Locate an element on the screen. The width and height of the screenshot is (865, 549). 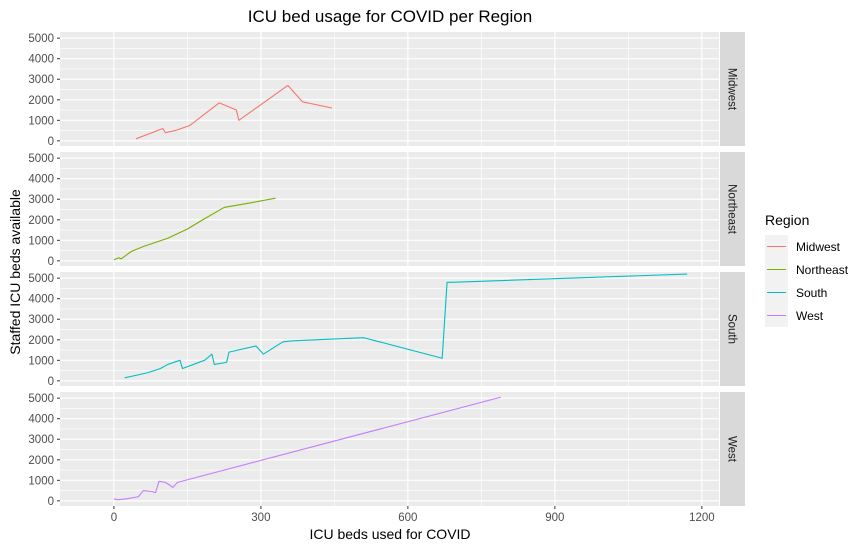
facet-strip-label: Northeast is located at coordinates (732, 209).